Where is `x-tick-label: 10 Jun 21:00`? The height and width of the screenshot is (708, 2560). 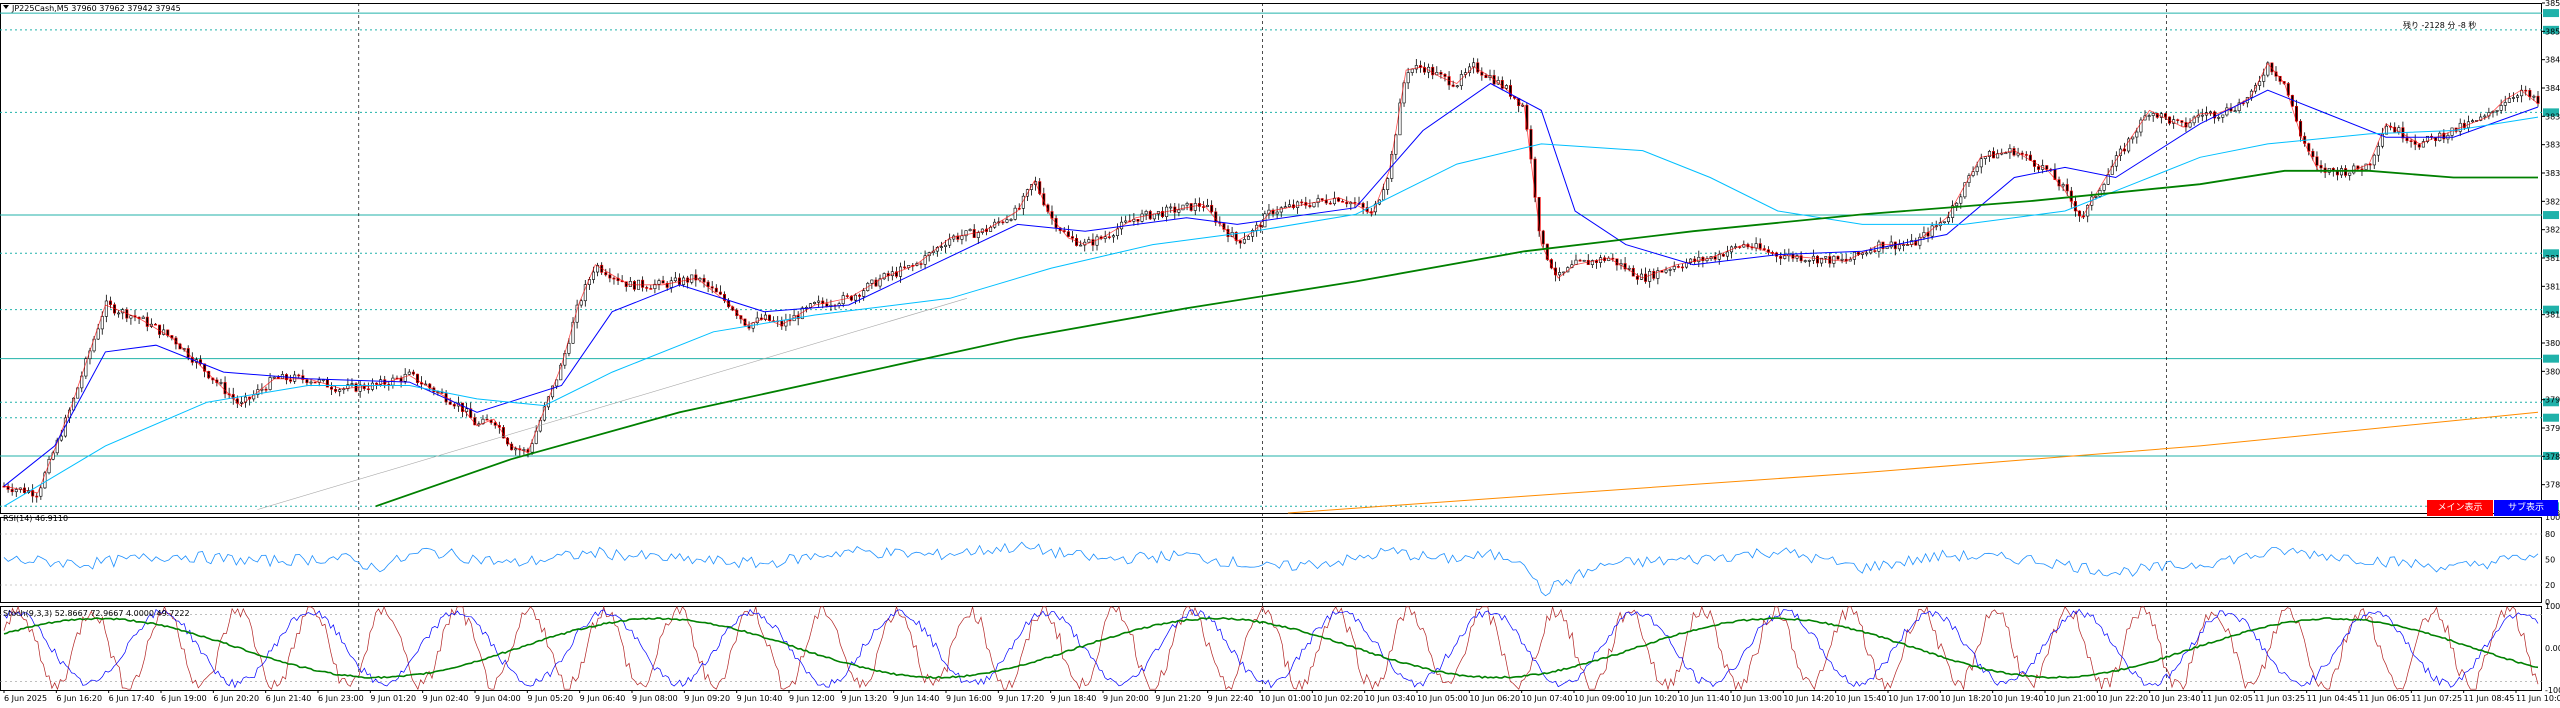 x-tick-label: 10 Jun 21:00 is located at coordinates (2070, 698).